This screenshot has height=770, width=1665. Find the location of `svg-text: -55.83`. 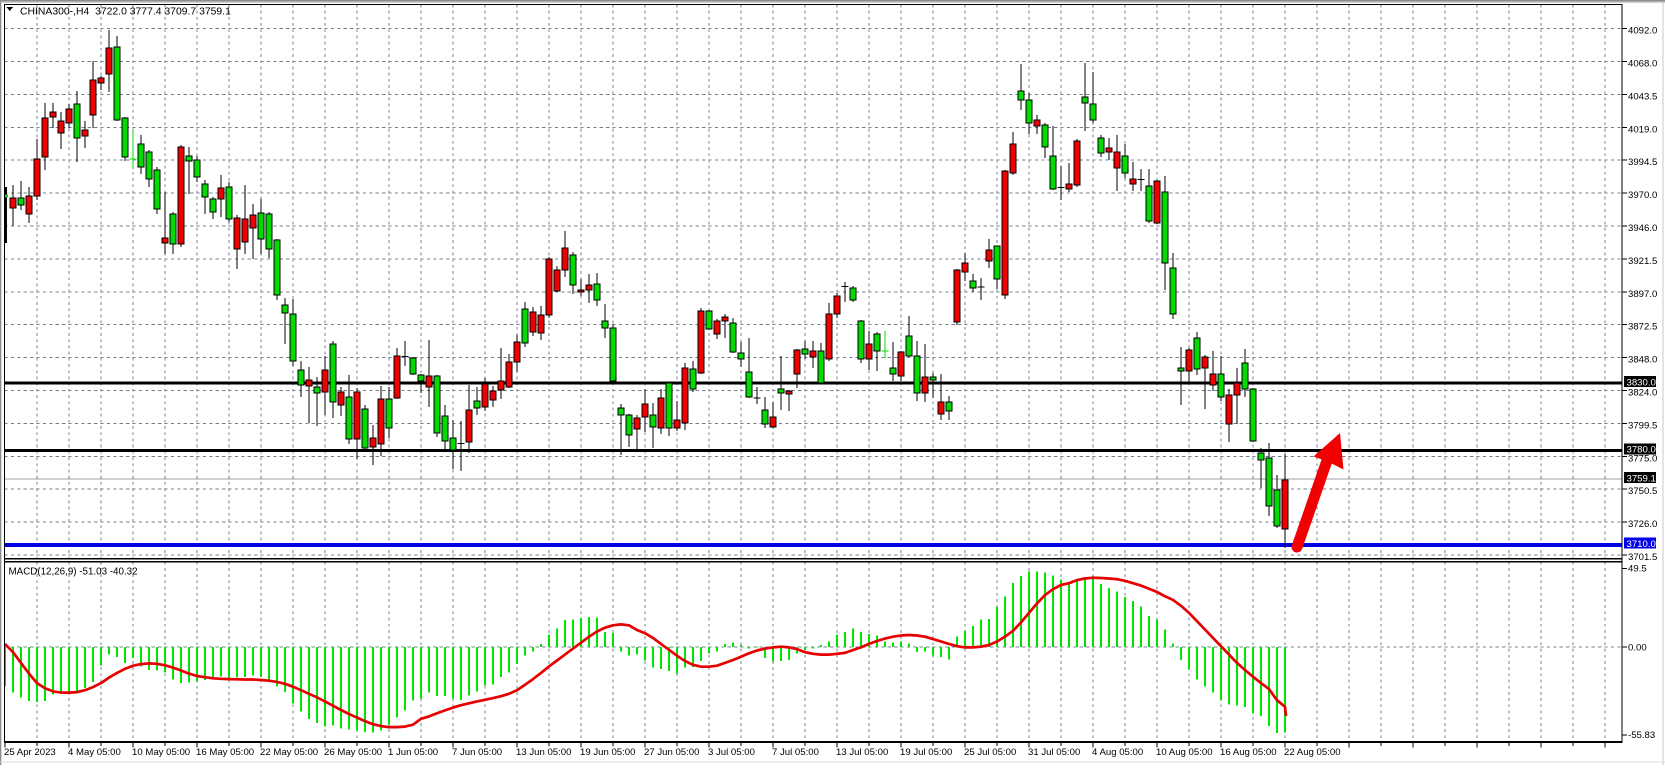

svg-text: -55.83 is located at coordinates (1641, 735).